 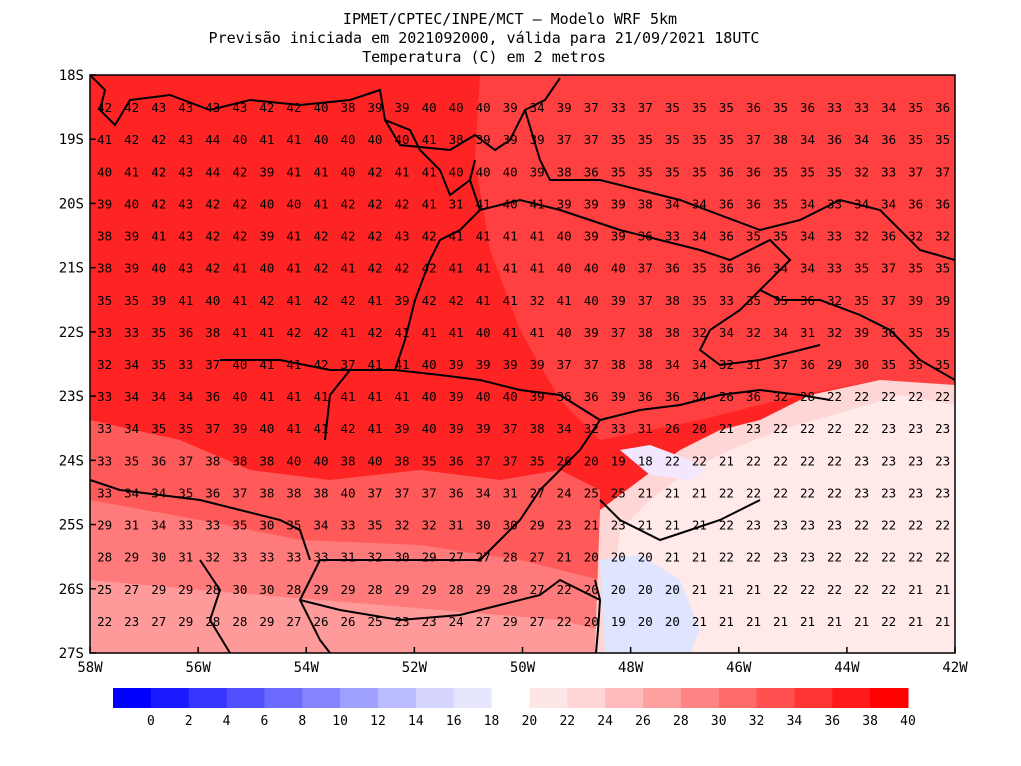 What do you see at coordinates (397, 698) in the screenshot?
I see `colorbar-swatch` at bounding box center [397, 698].